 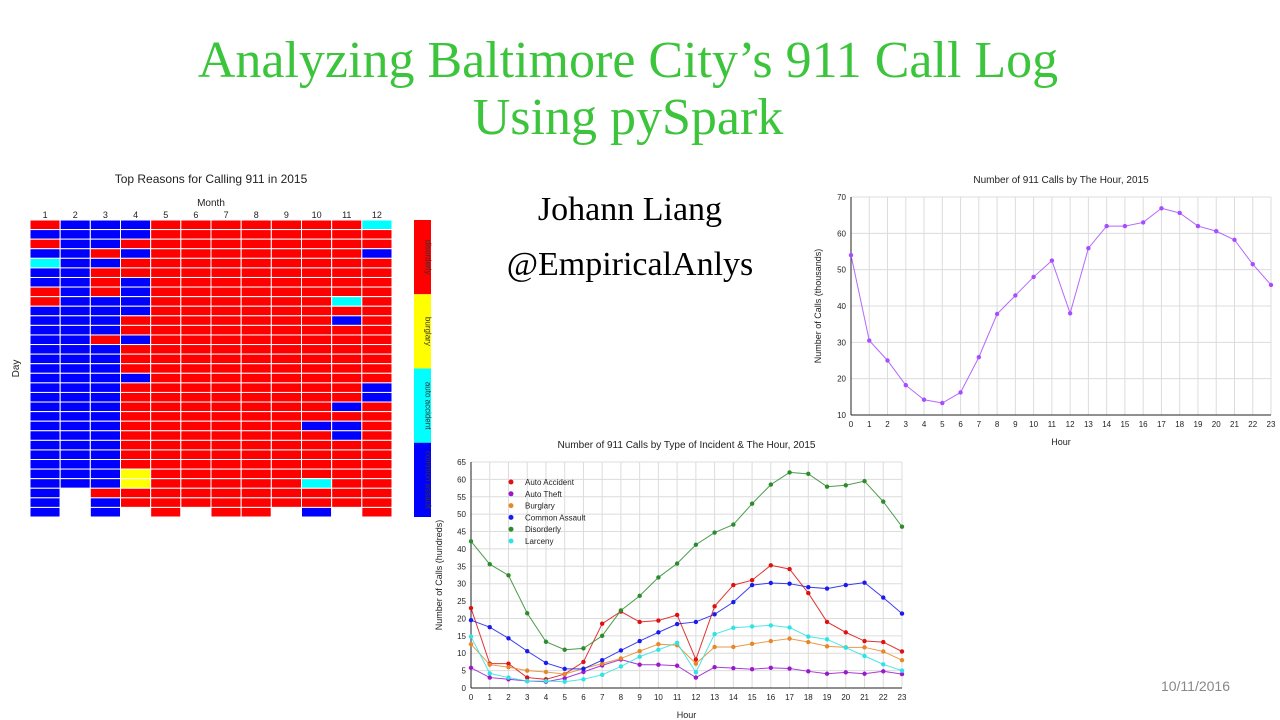 What do you see at coordinates (1216, 424) in the screenshot?
I see `x-tick-label: 20` at bounding box center [1216, 424].